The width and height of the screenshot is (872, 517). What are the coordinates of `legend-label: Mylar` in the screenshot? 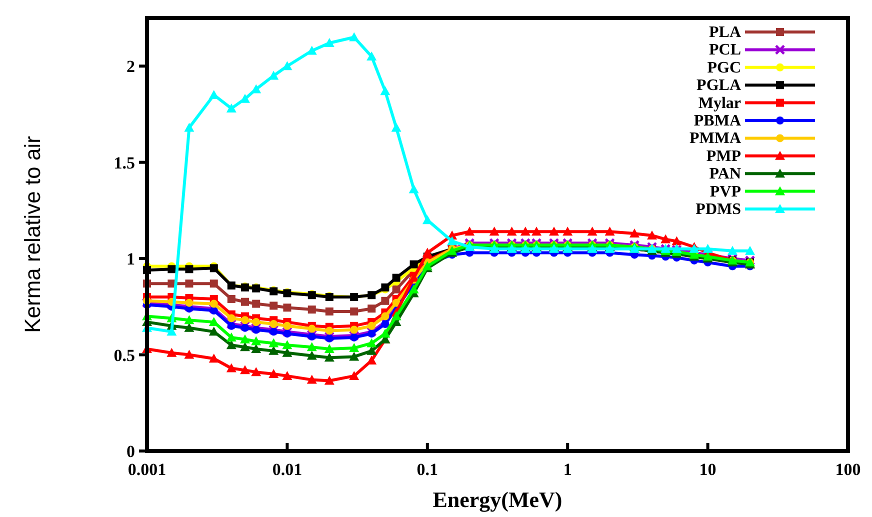 It's located at (719, 103).